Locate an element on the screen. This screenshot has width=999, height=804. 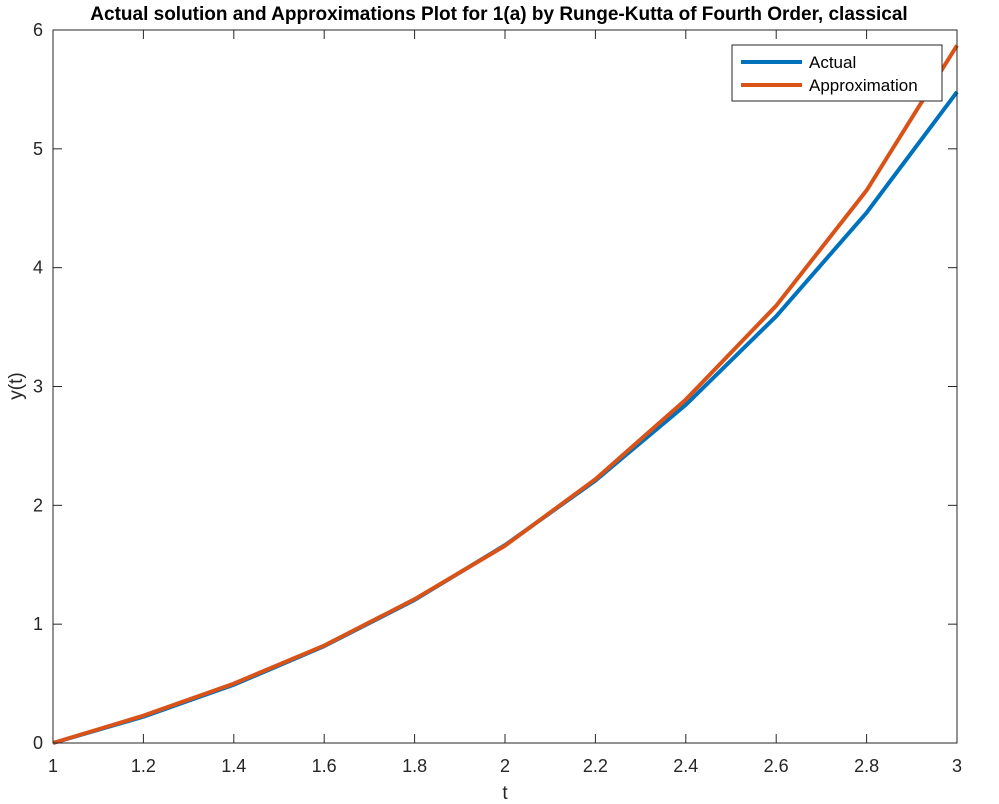
y-axis-label: y(t) is located at coordinates (16, 385).